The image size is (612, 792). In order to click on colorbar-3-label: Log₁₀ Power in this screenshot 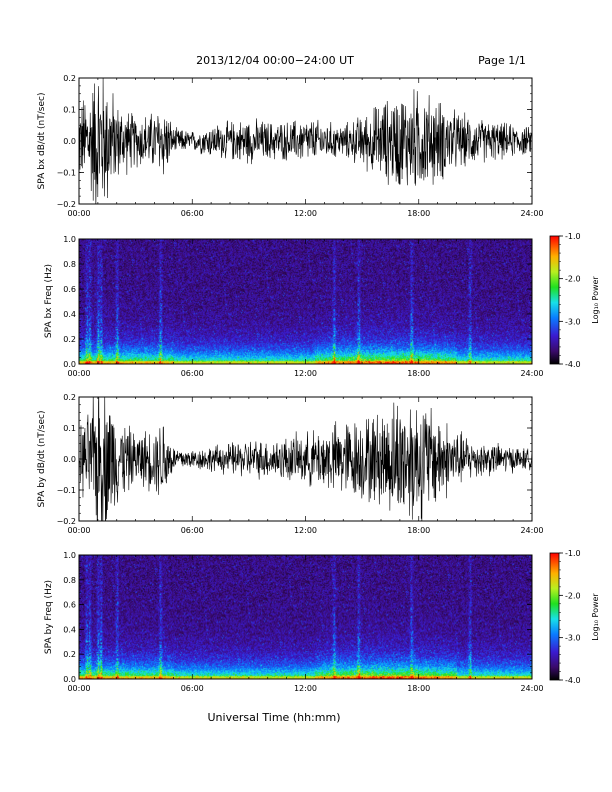, I will do `click(595, 617)`.